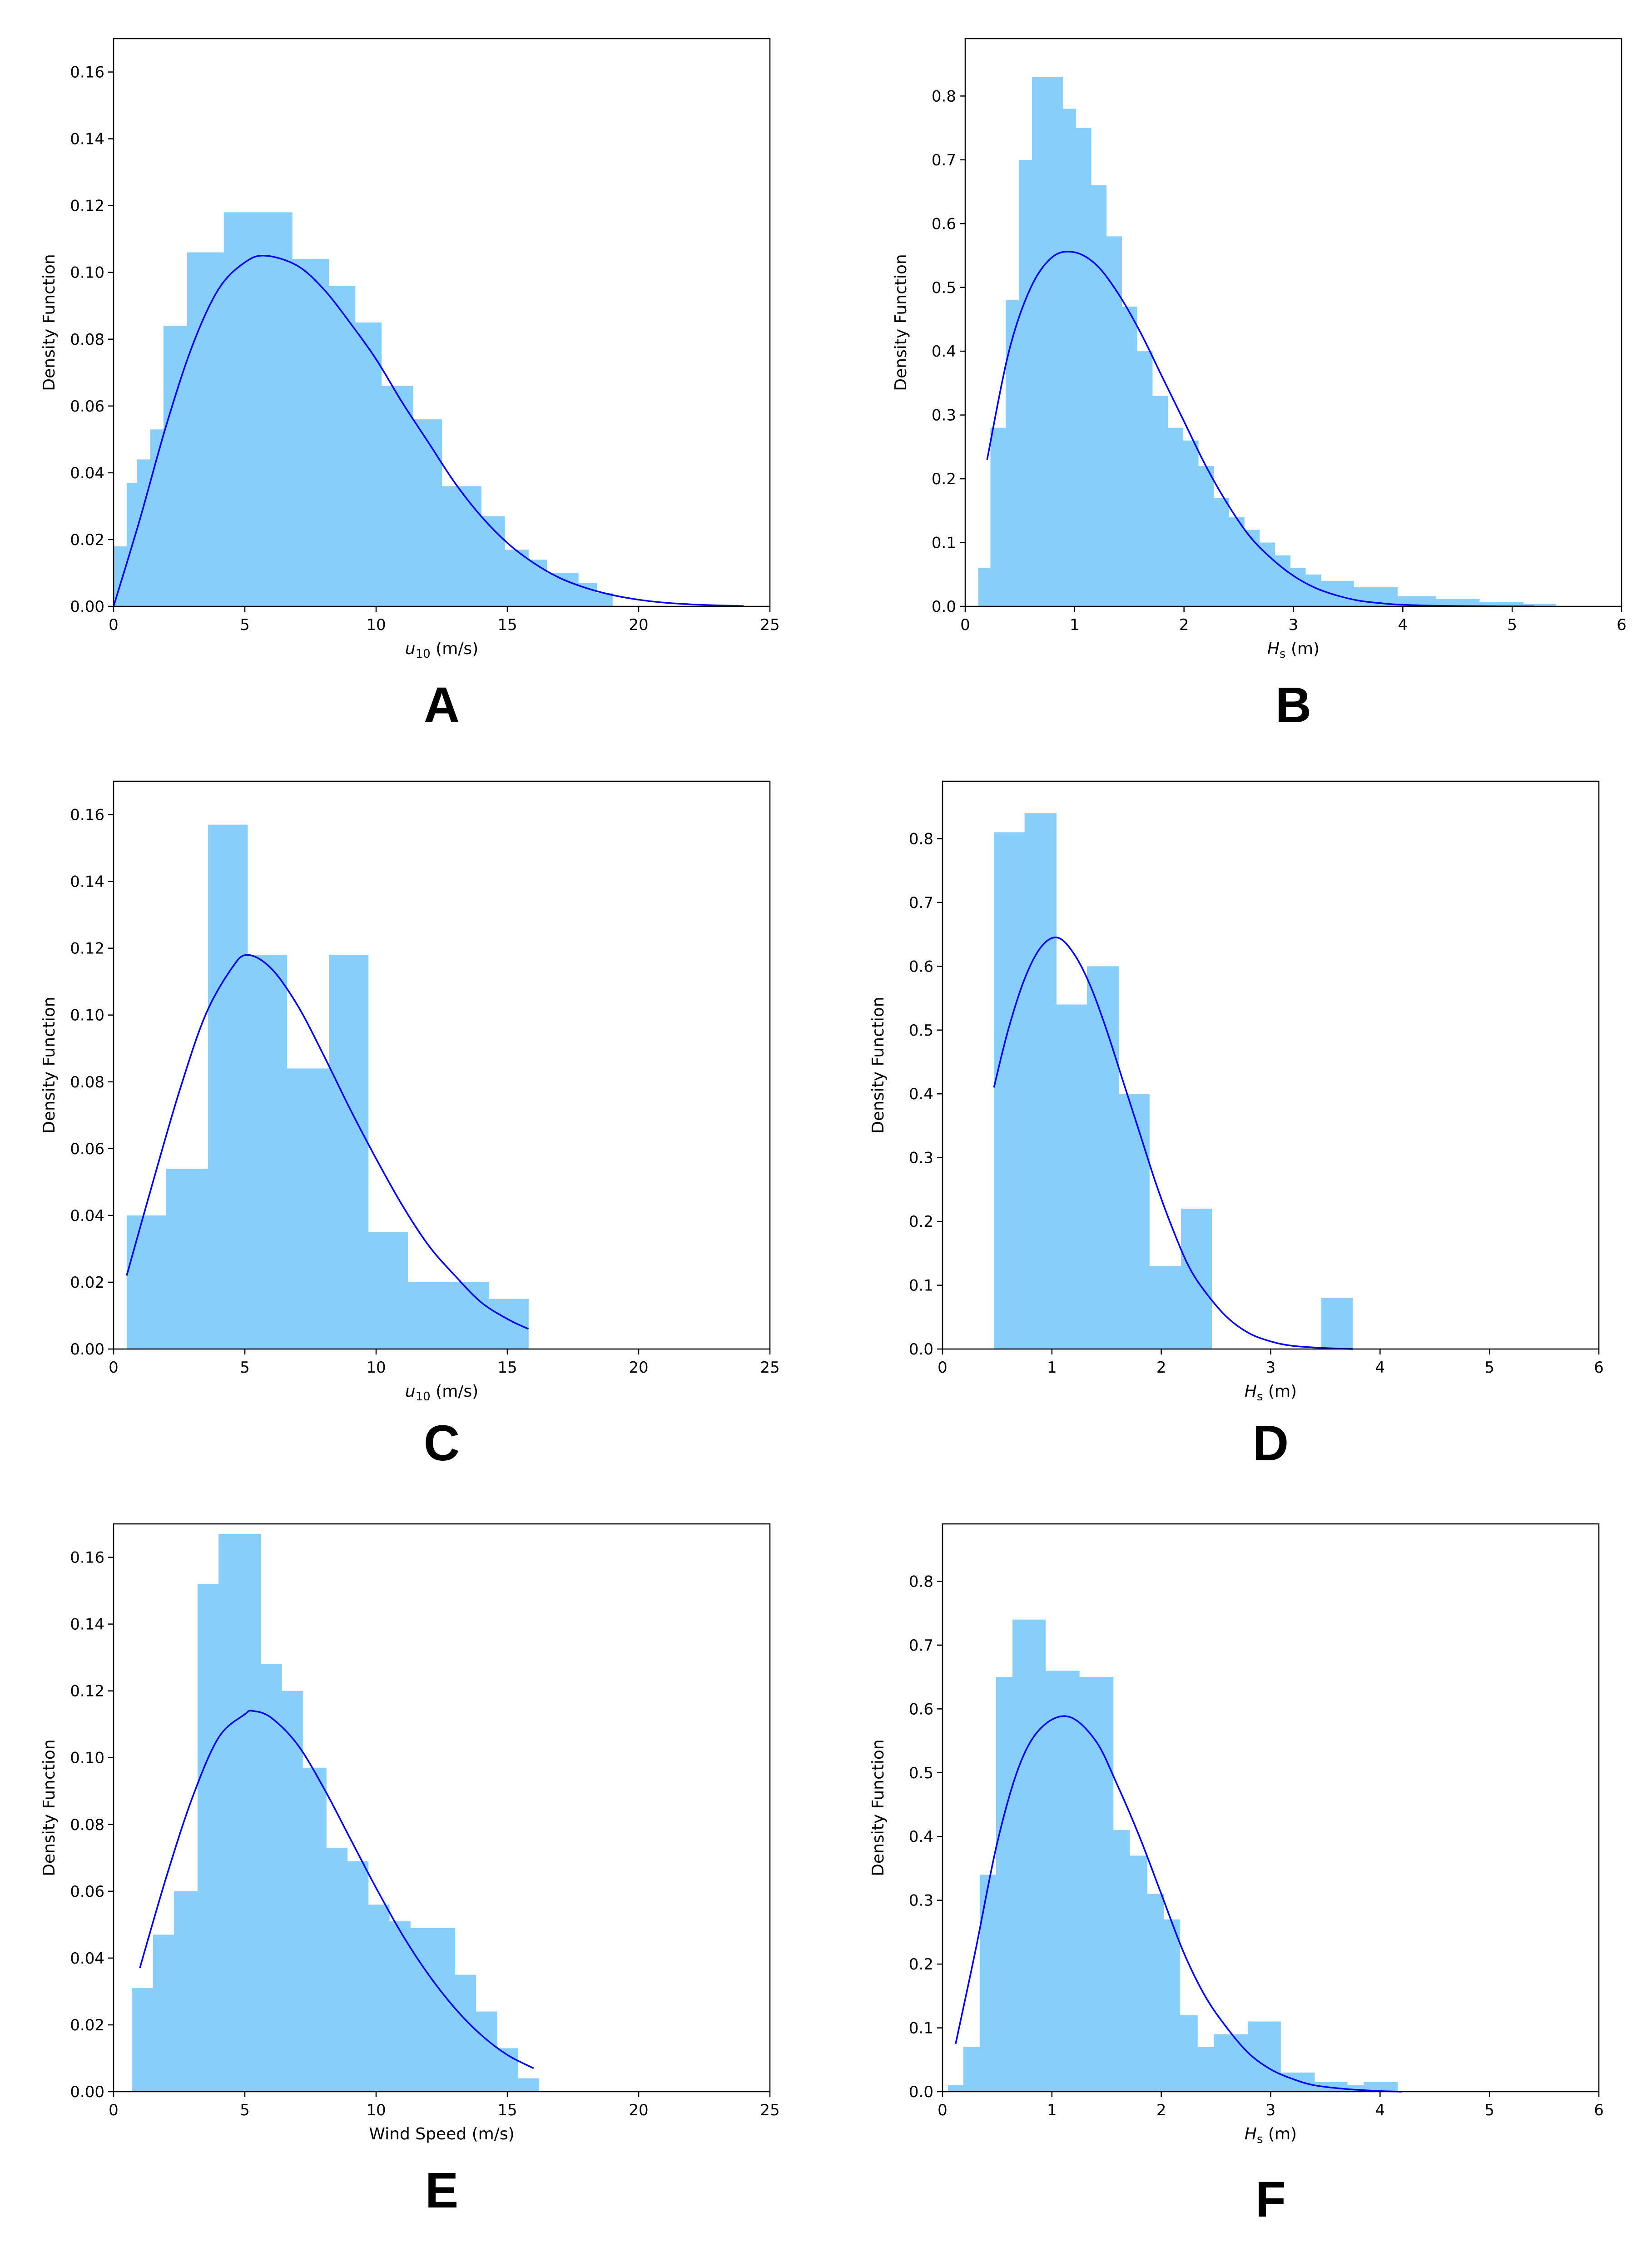  What do you see at coordinates (1270, 2199) in the screenshot?
I see `panel-letter: F` at bounding box center [1270, 2199].